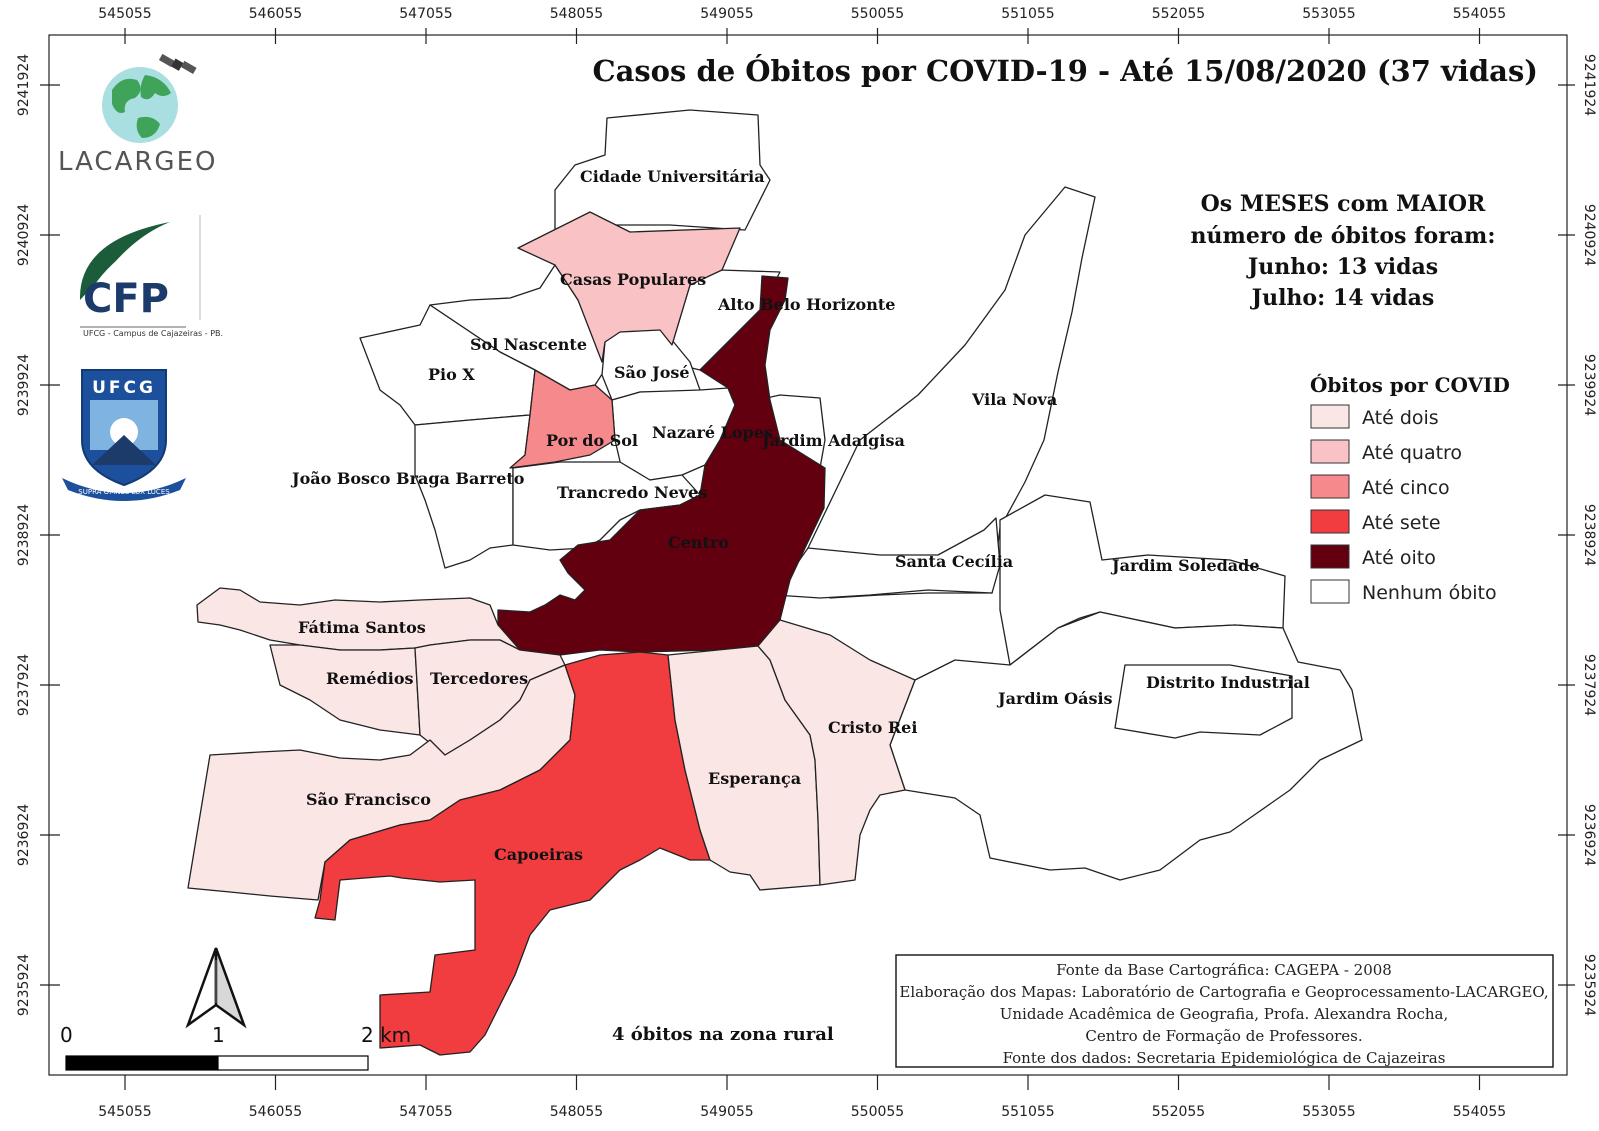 The height and width of the screenshot is (1131, 1599). What do you see at coordinates (1343, 236) in the screenshot?
I see `months-note-line-2: número de óbitos foram:` at bounding box center [1343, 236].